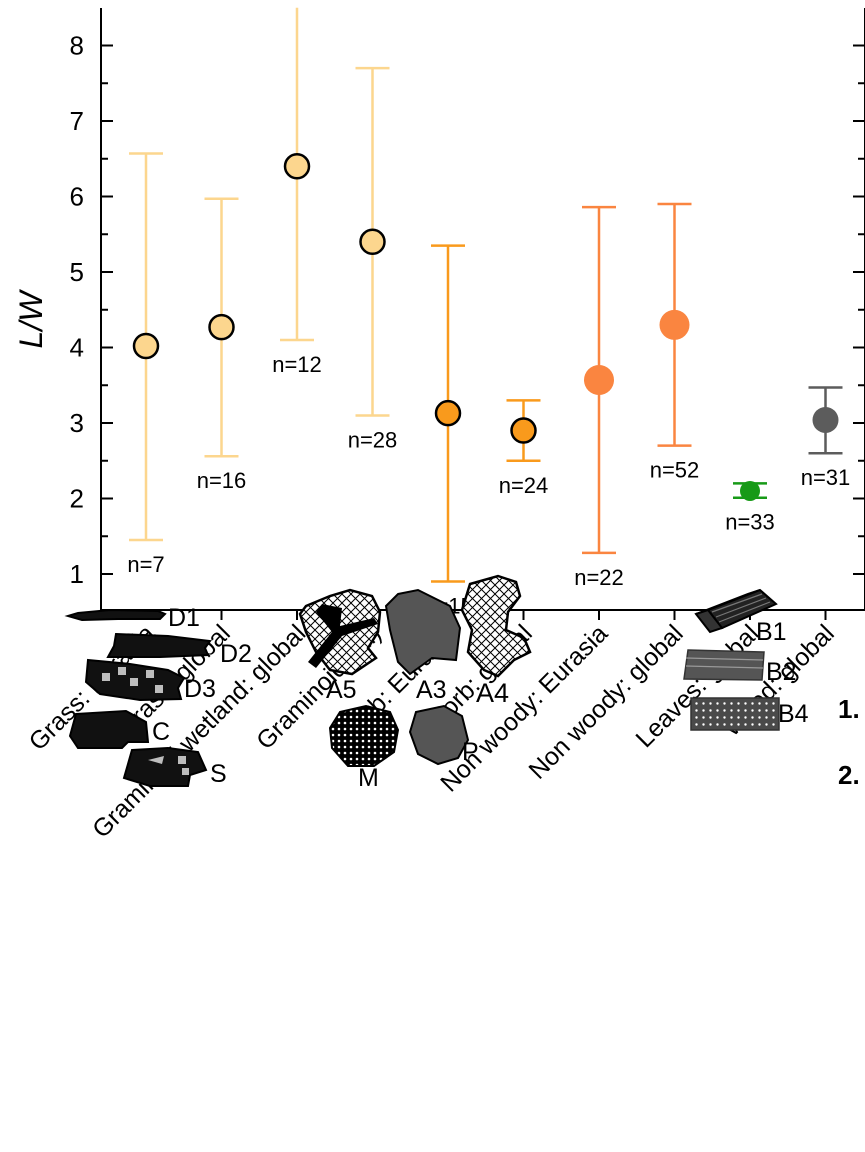 Image resolution: width=865 pixels, height=1152 pixels. What do you see at coordinates (236, 654) in the screenshot?
I see `label-d2: D2` at bounding box center [236, 654].